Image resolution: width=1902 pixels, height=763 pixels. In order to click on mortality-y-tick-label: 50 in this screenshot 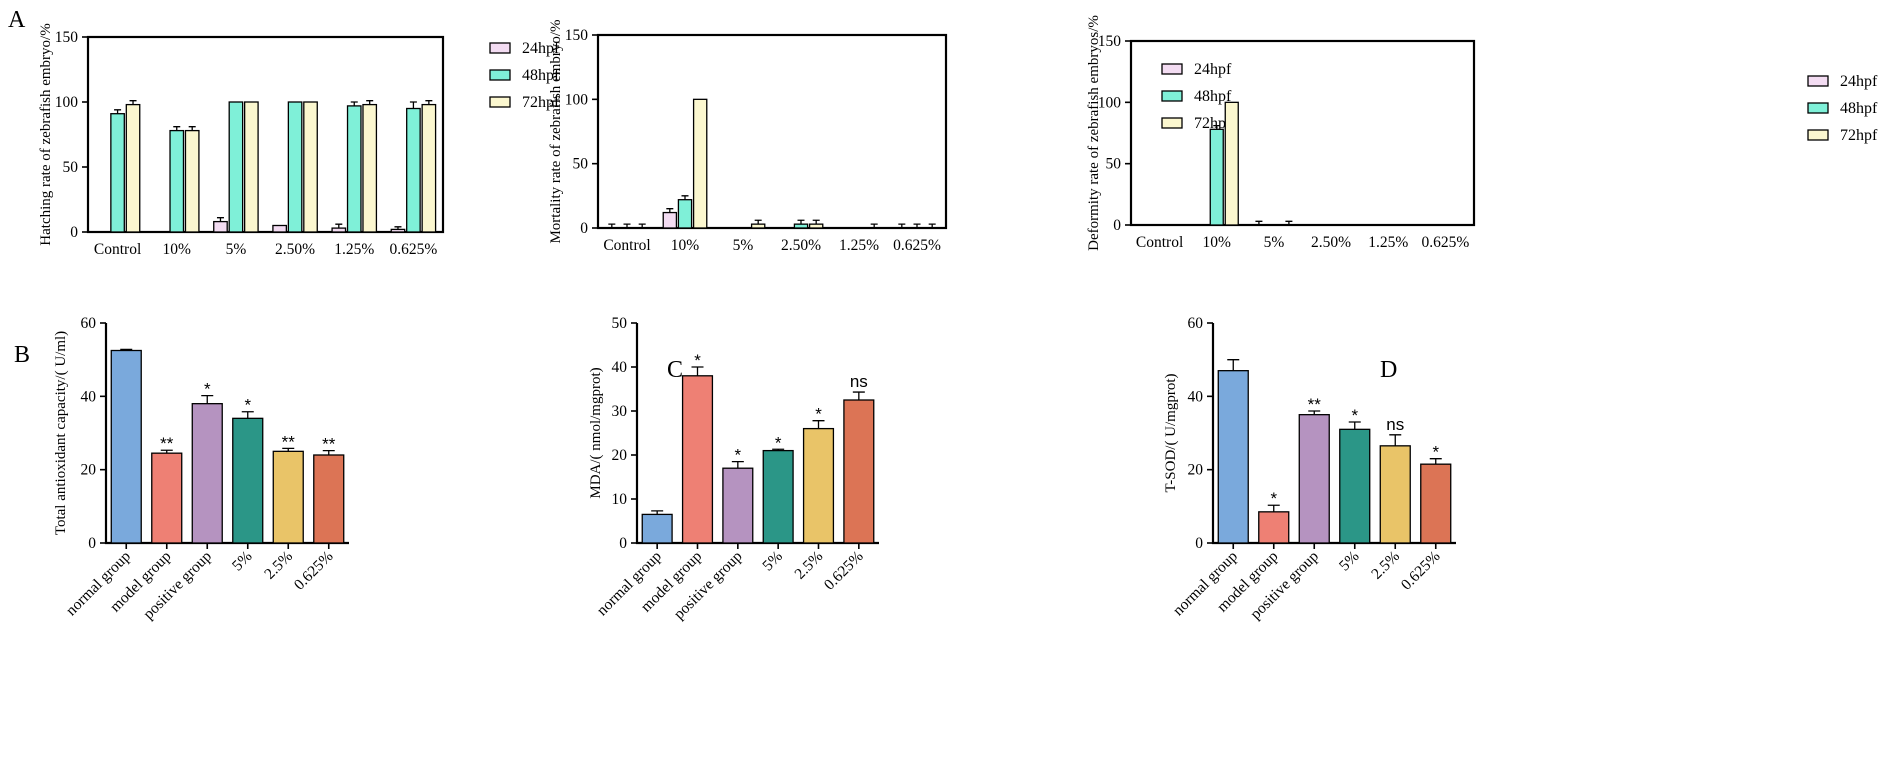, I will do `click(581, 164)`.